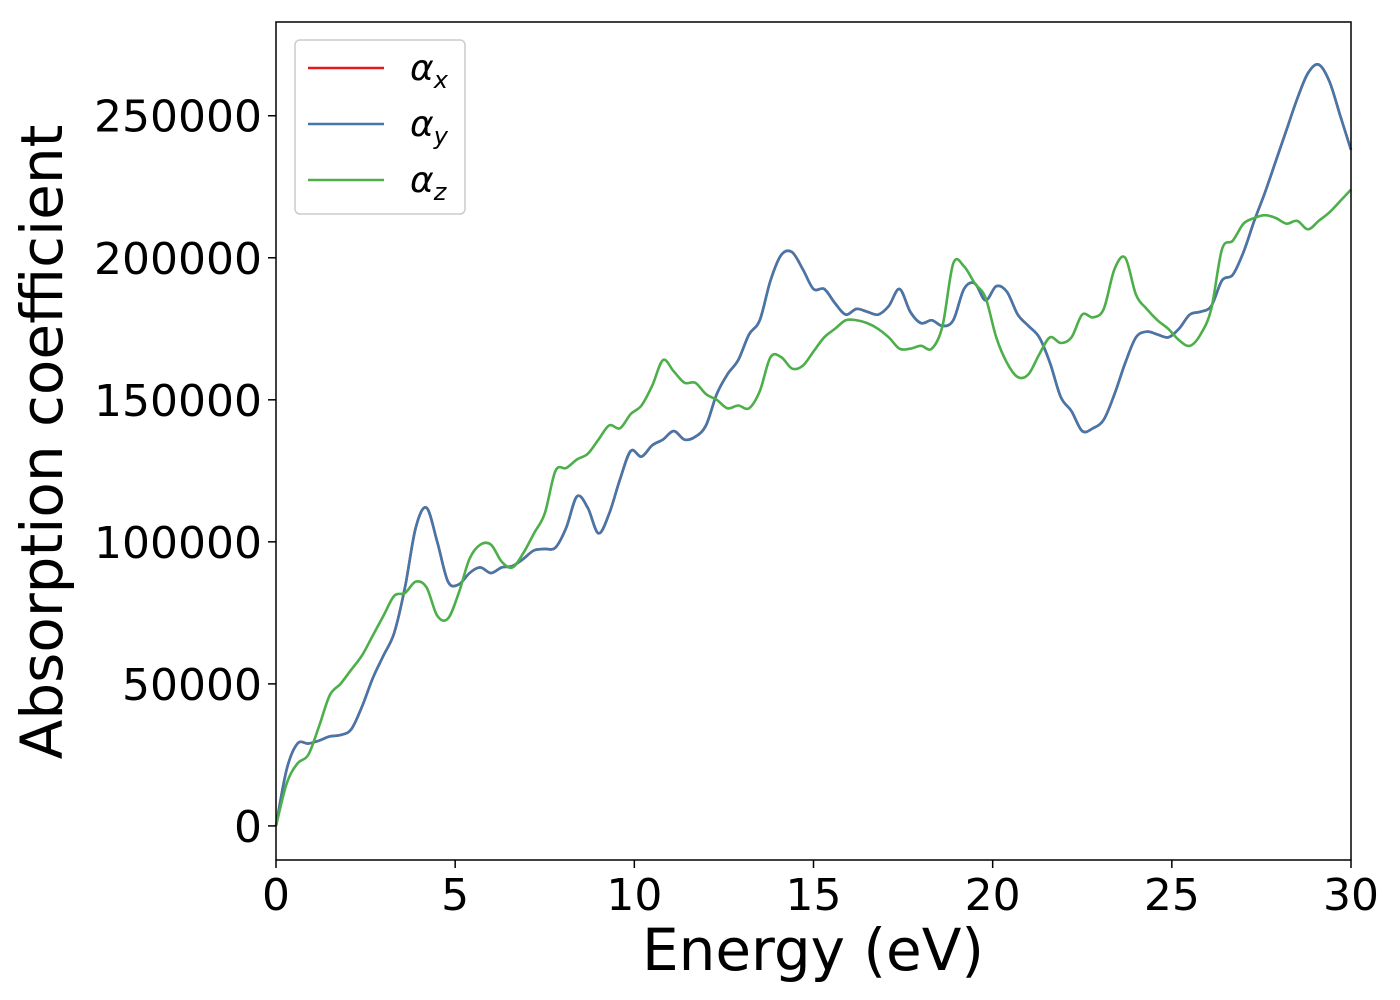  Describe the element at coordinates (178, 259) in the screenshot. I see `y-tick-label: 200000` at that location.